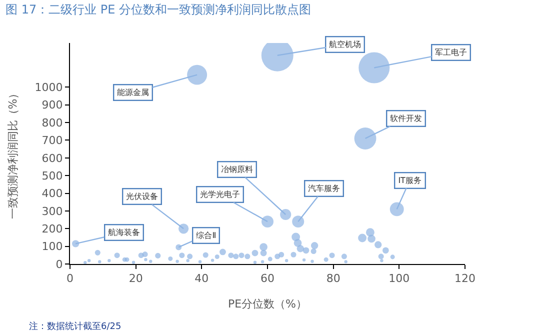  Describe the element at coordinates (333, 279) in the screenshot. I see `x-tick-label: 80` at that location.